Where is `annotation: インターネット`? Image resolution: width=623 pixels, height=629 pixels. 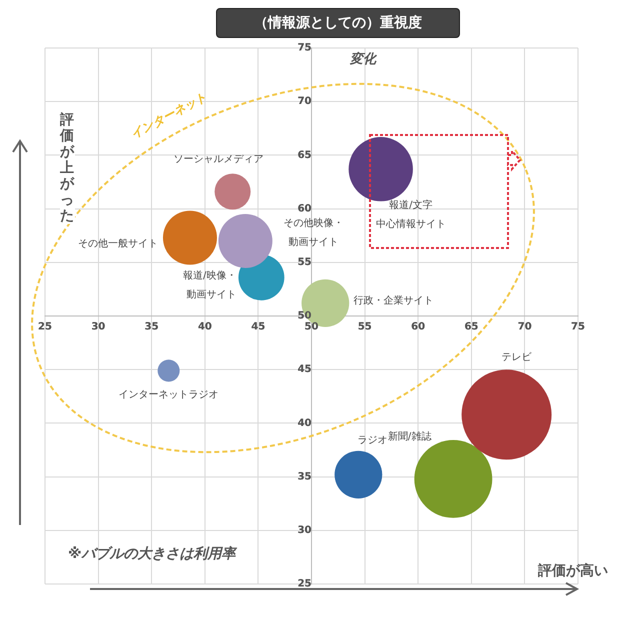 annotation: インターネット is located at coordinates (169, 116).